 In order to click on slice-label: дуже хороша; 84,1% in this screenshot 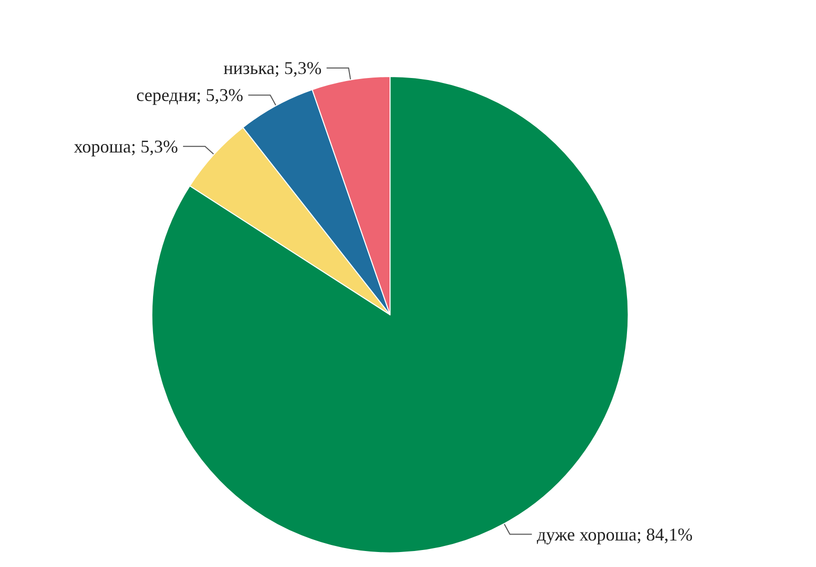, I will do `click(614, 534)`.